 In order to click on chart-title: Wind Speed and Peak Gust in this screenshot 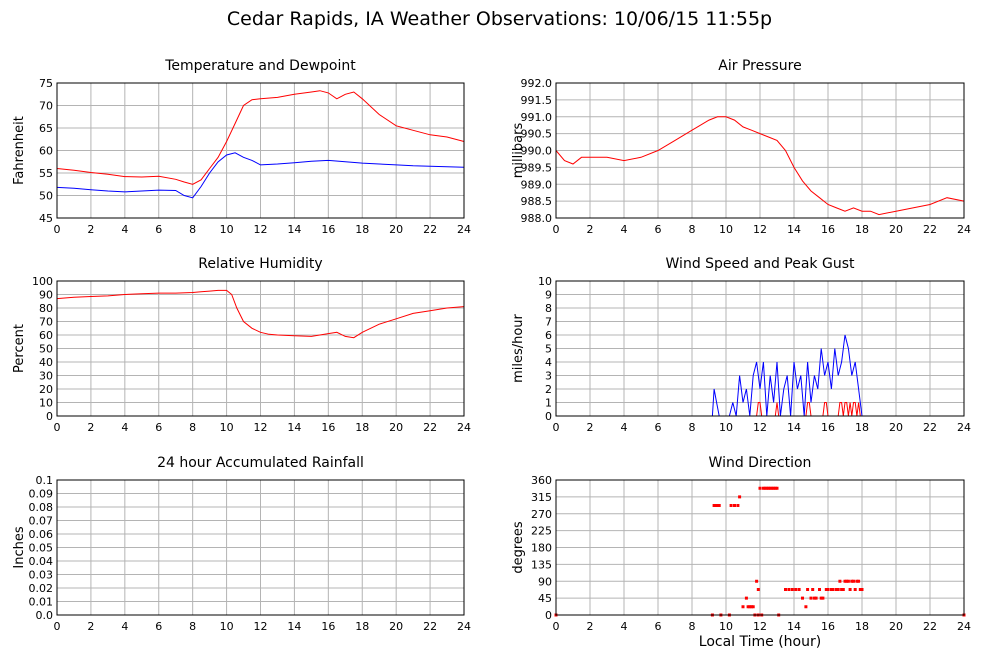, I will do `click(760, 264)`.